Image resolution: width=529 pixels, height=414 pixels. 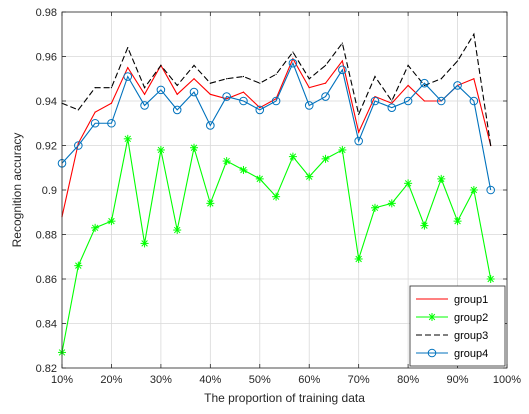 What do you see at coordinates (471, 318) in the screenshot?
I see `legend-label: group2` at bounding box center [471, 318].